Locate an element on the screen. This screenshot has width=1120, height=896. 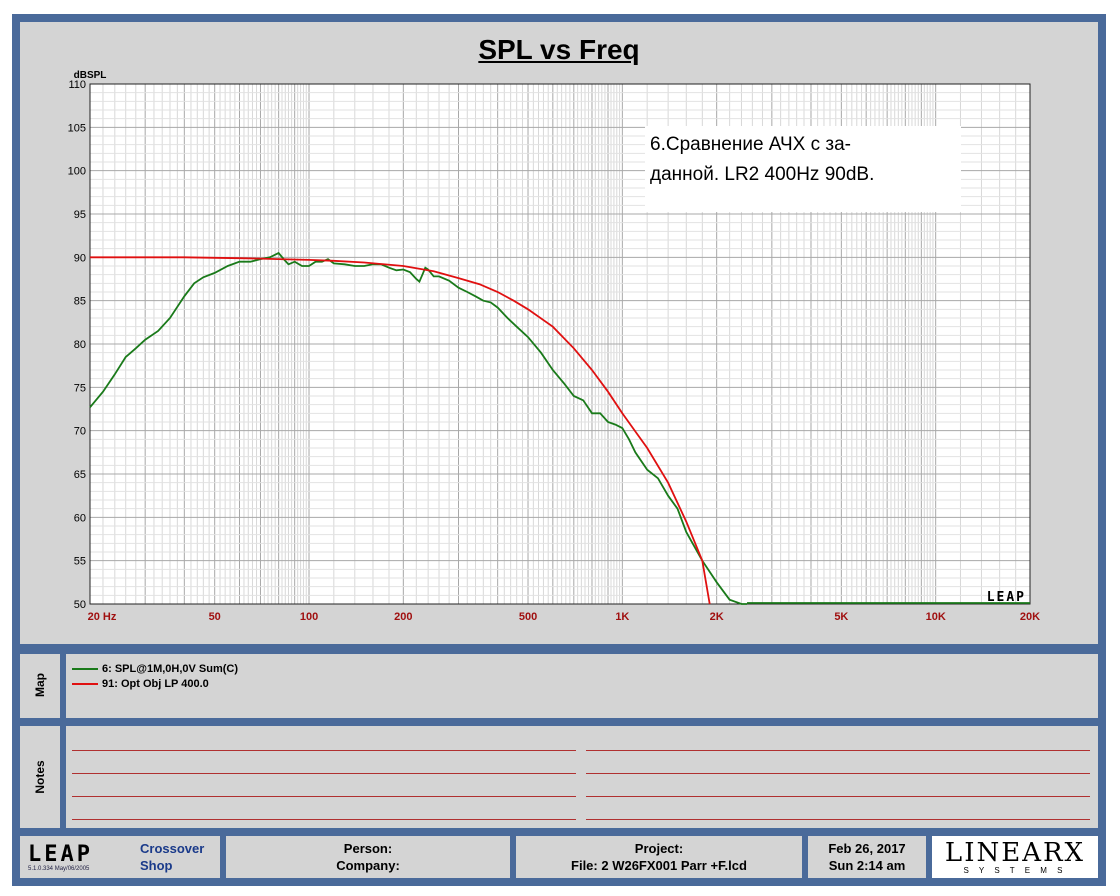
y-axis-label: dBSPL is located at coordinates (90, 75).